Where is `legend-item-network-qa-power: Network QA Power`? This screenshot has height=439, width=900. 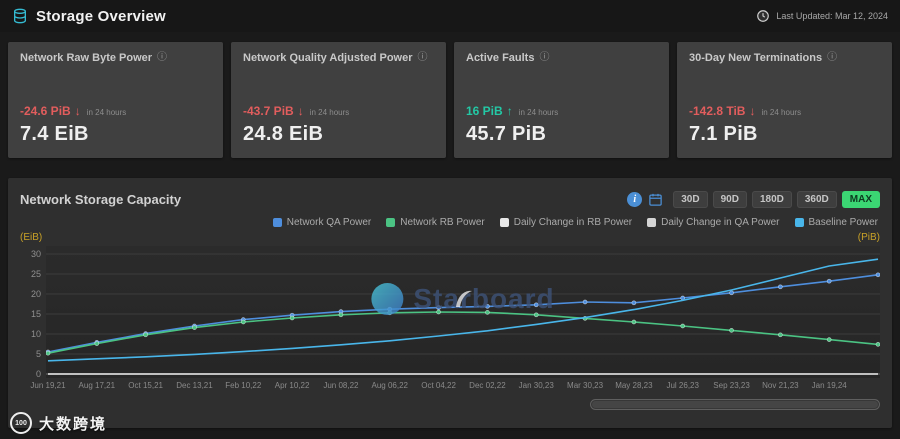 legend-item-network-qa-power: Network QA Power is located at coordinates (322, 222).